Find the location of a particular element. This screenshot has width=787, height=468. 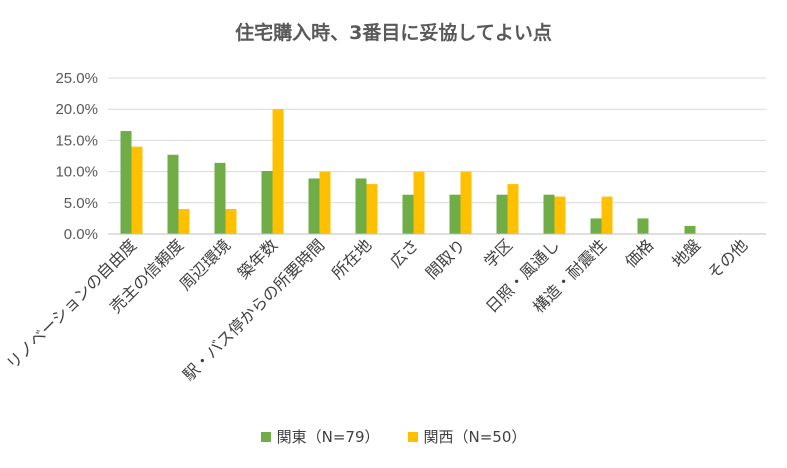

legend-label-kansai: 関西（N=50） is located at coordinates (475, 437).